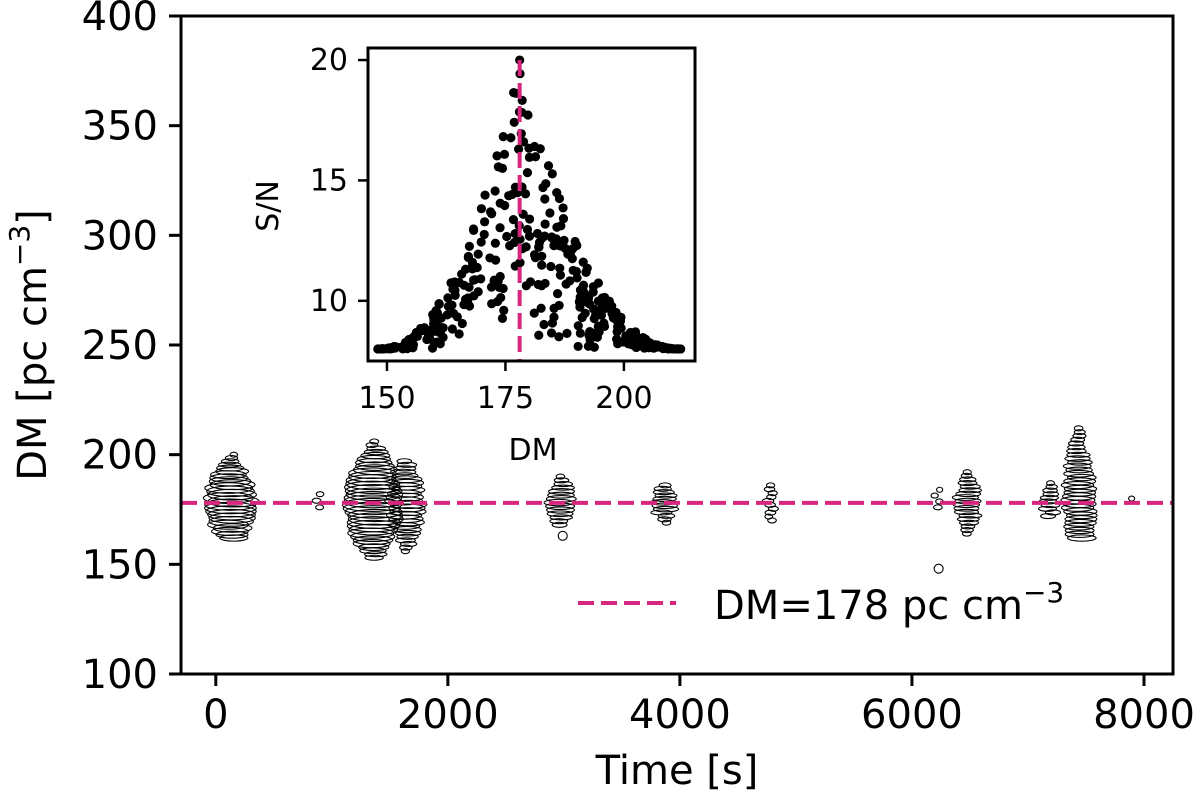 The image size is (1200, 796). Describe the element at coordinates (531, 204) in the screenshot. I see `inset-axes-frame` at that location.